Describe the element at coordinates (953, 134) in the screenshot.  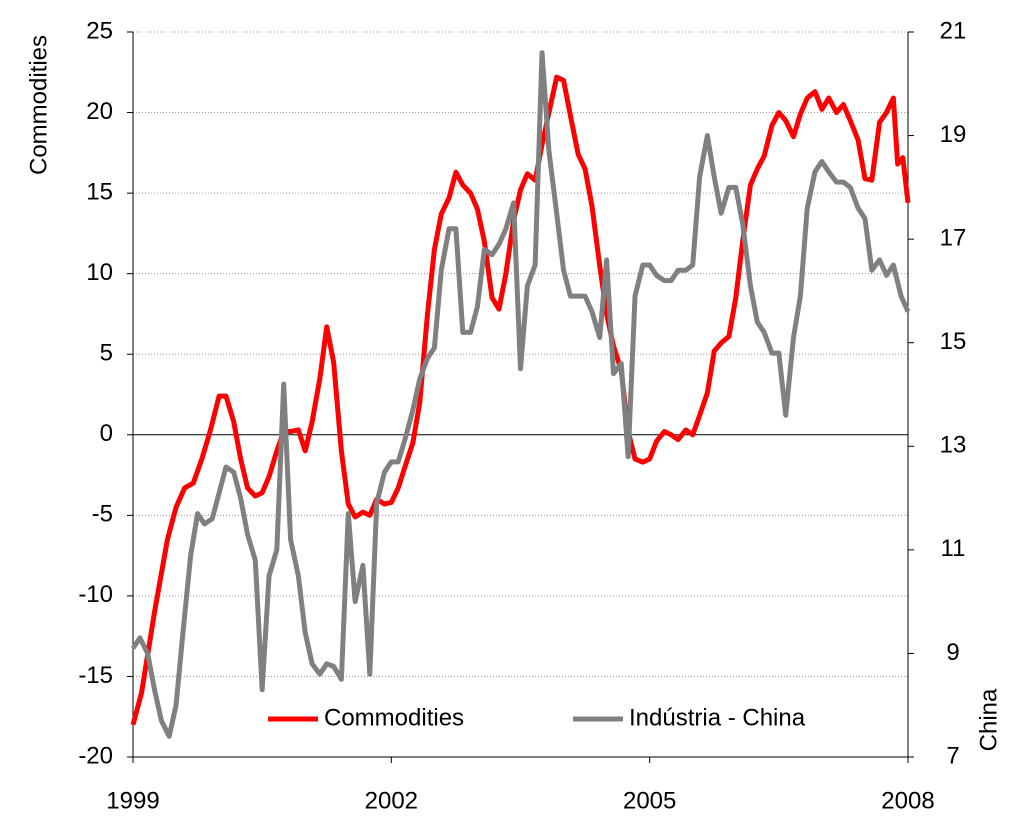
I see `y2-tick-label: 19` at that location.